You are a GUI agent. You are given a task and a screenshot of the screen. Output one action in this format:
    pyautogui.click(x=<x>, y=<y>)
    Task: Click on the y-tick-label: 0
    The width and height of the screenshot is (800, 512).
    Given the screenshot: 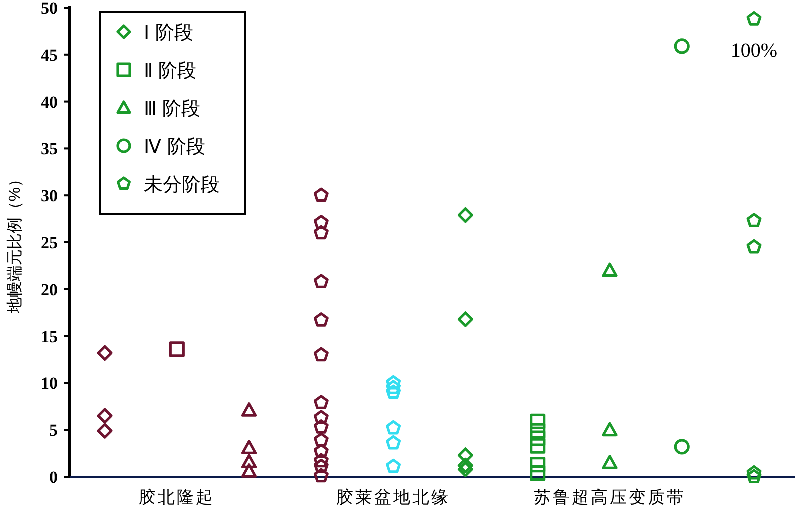 What is the action you would take?
    pyautogui.click(x=54, y=477)
    